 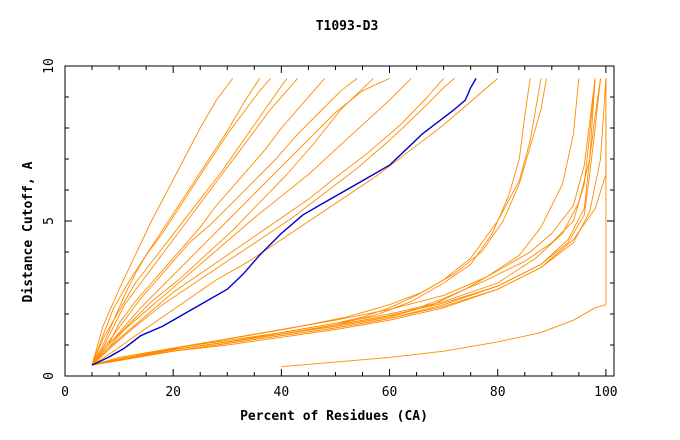 What do you see at coordinates (173, 392) in the screenshot?
I see `x-tick-label: 20` at bounding box center [173, 392].